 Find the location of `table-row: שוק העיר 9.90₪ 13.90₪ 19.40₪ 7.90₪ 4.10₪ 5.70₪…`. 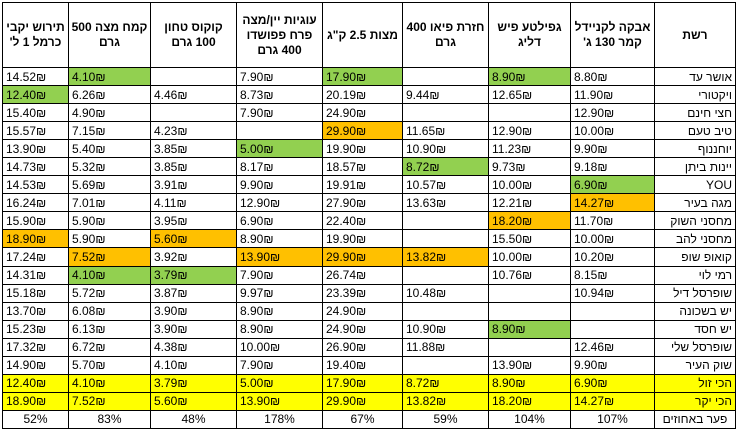

table-row: שוק העיר 9.90₪ 13.90₪ 19.40₪ 7.90₪ 4.10₪ 5.70₪… is located at coordinates (369, 365).